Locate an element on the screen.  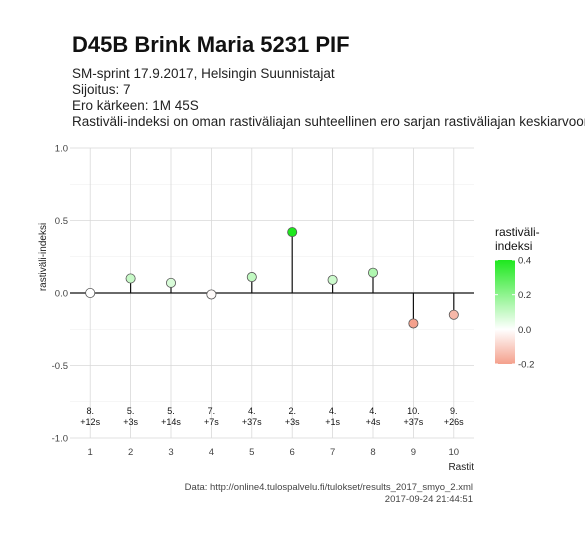
generated-timestamp: 2017-09-24 21:44:51 is located at coordinates (428, 499).